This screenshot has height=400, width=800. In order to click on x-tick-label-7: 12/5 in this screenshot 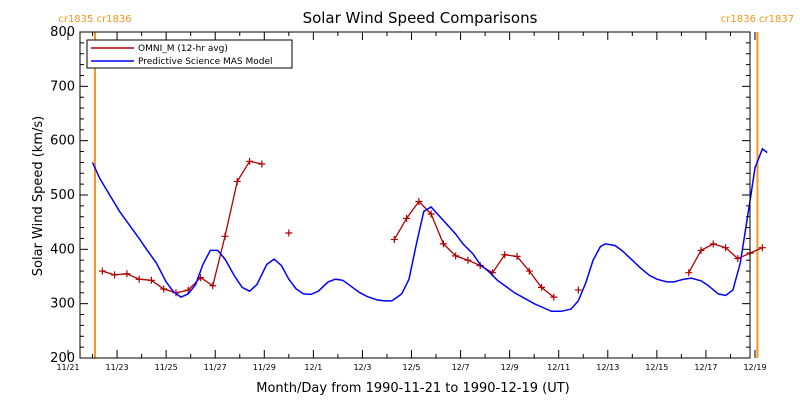, I will do `click(412, 367)`.